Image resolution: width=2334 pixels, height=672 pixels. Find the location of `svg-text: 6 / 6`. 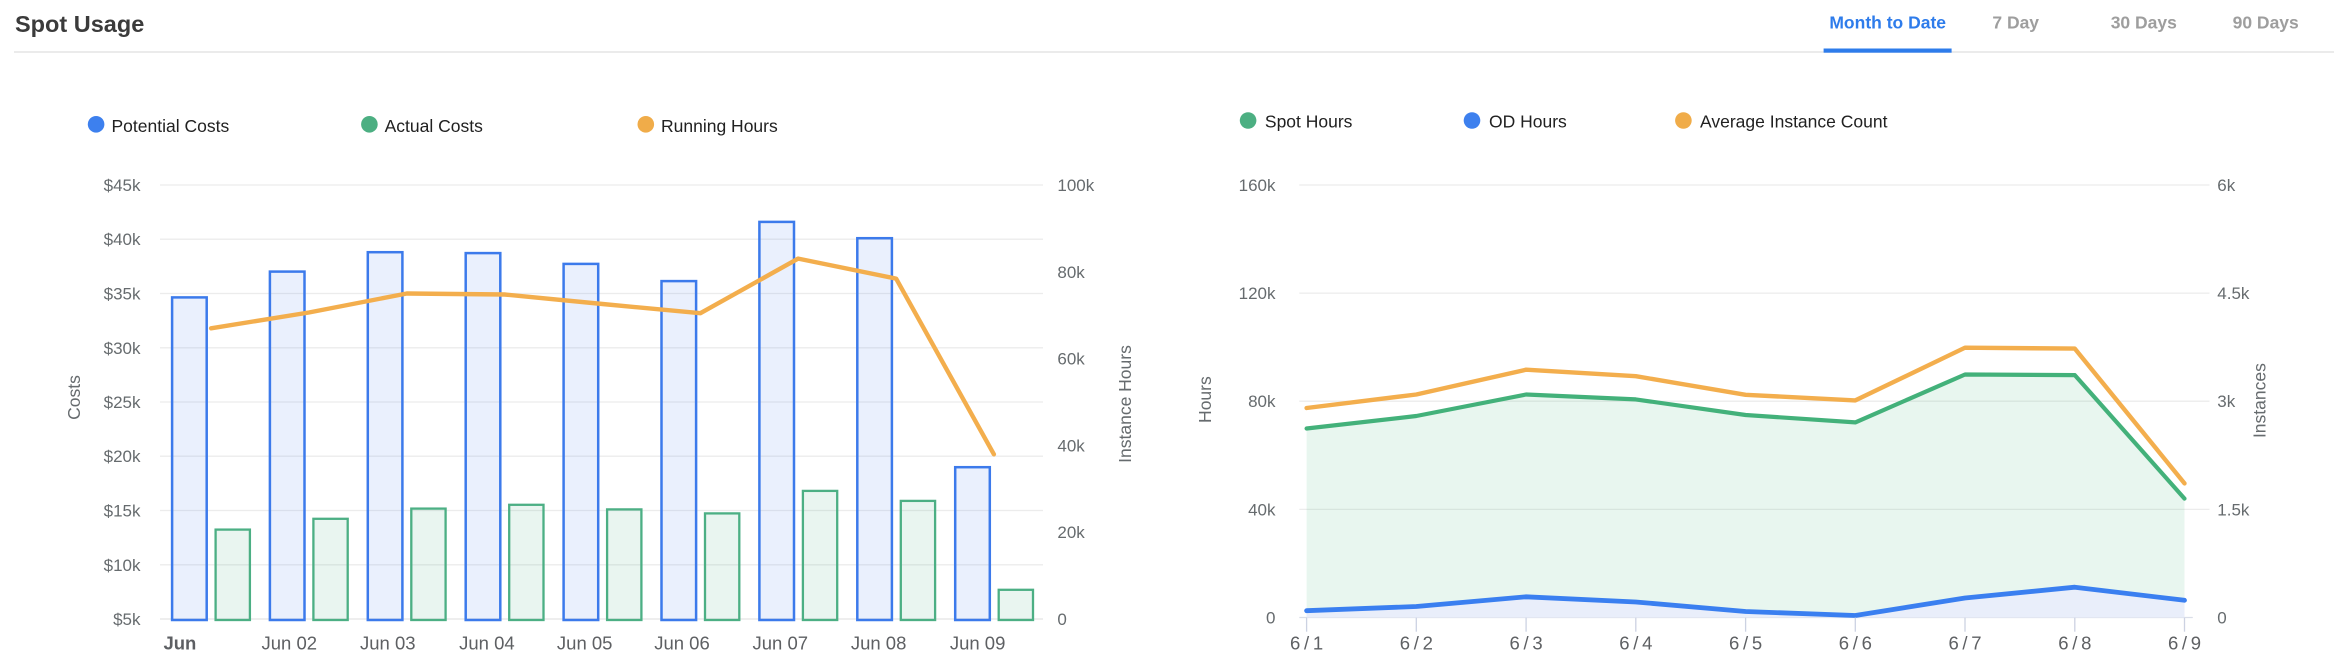

svg-text: 6 / 6 is located at coordinates (1855, 643).